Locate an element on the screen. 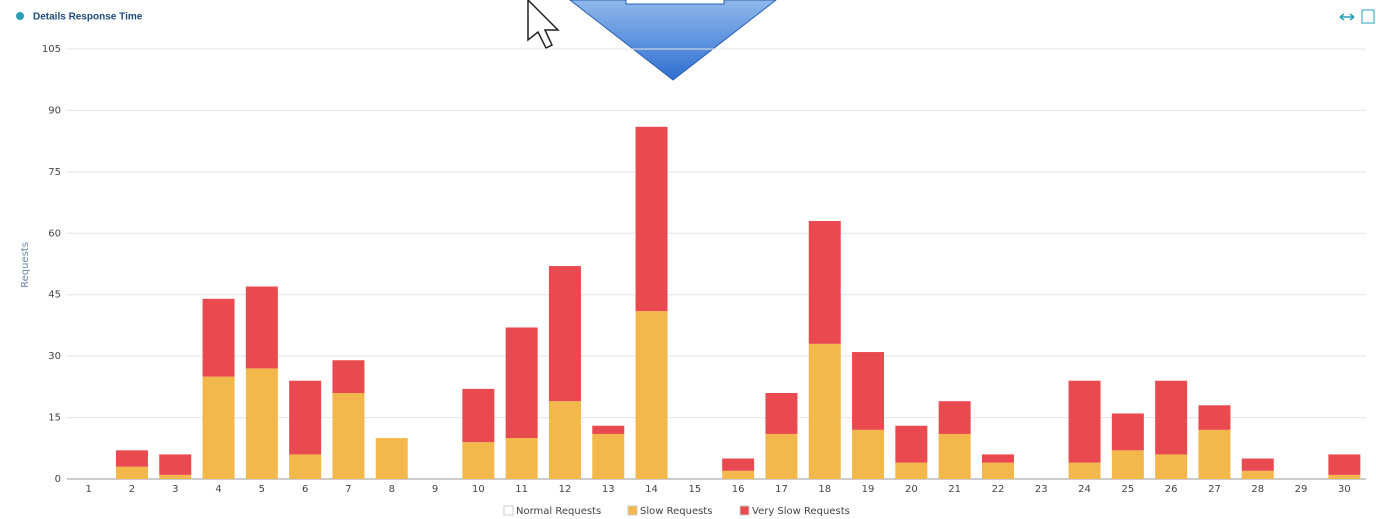  x-tick-label: 12 is located at coordinates (565, 489).